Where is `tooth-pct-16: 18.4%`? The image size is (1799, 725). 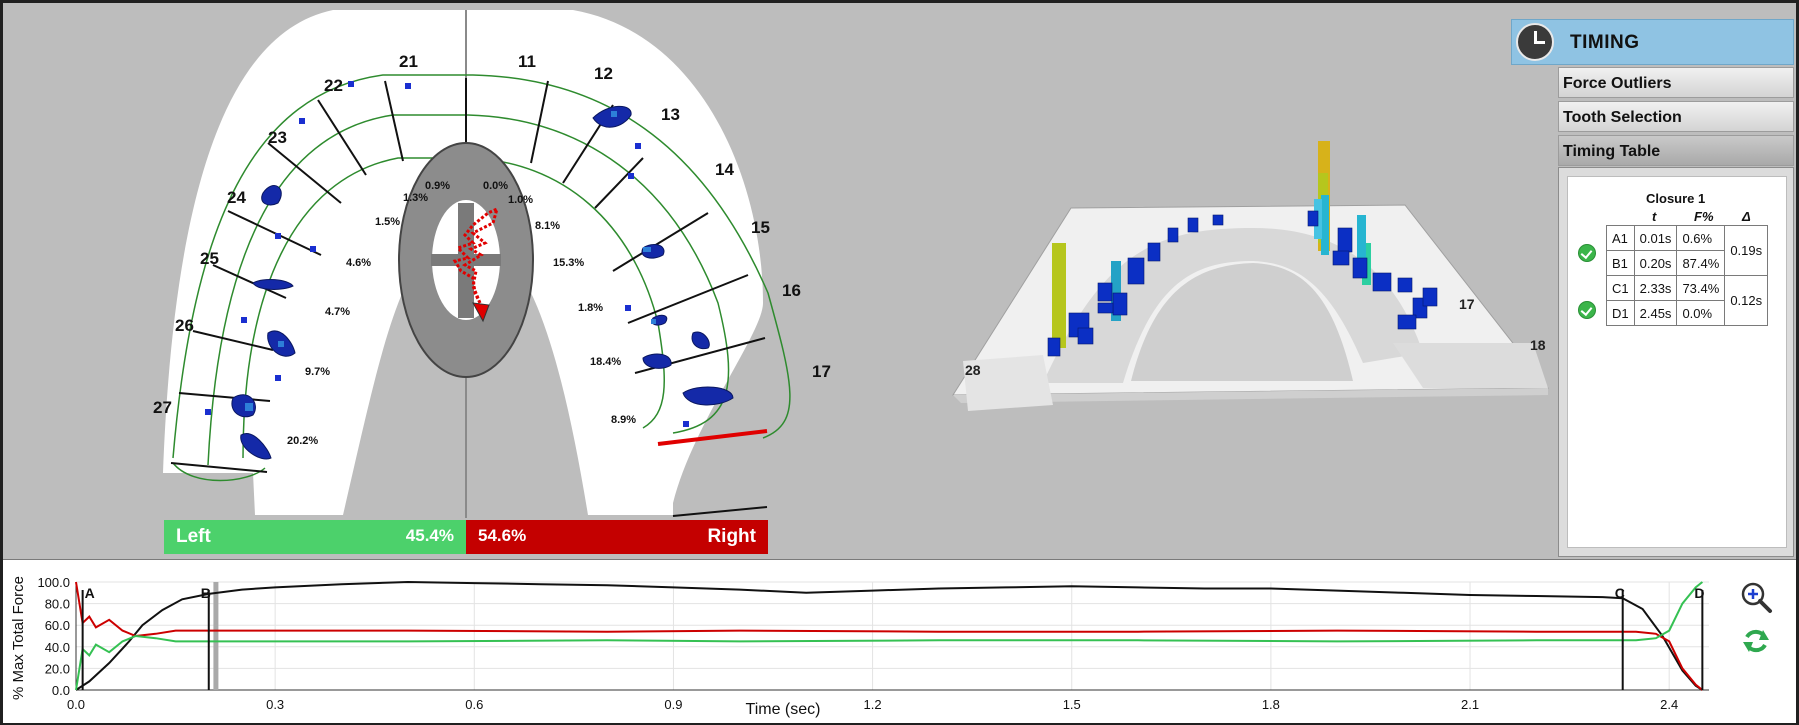
tooth-pct-16: 18.4% is located at coordinates (605, 362).